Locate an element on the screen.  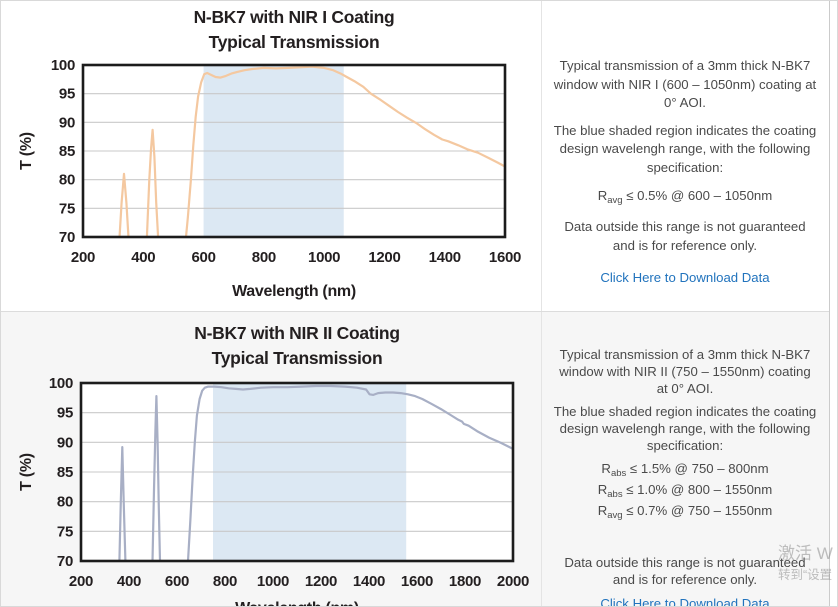
spec-line: Rabs ≤ 1.0% @ 800 – 1550nm is located at coordinates (685, 491).